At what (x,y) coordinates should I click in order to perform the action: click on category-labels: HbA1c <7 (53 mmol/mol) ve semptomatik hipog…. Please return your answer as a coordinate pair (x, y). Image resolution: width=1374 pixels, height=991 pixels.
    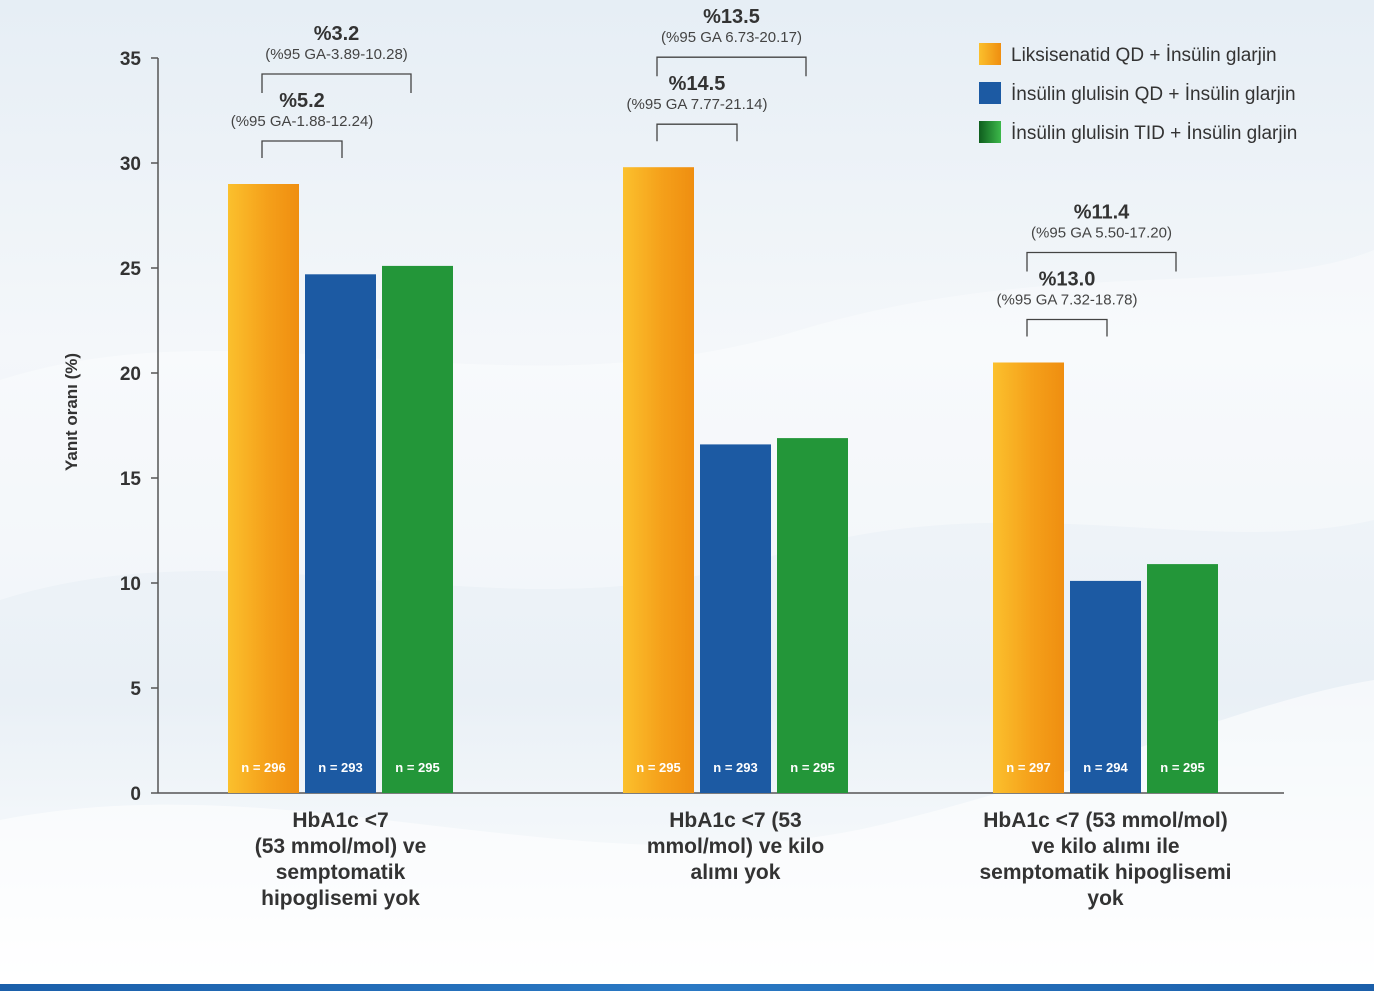
    Looking at the image, I should click on (743, 859).